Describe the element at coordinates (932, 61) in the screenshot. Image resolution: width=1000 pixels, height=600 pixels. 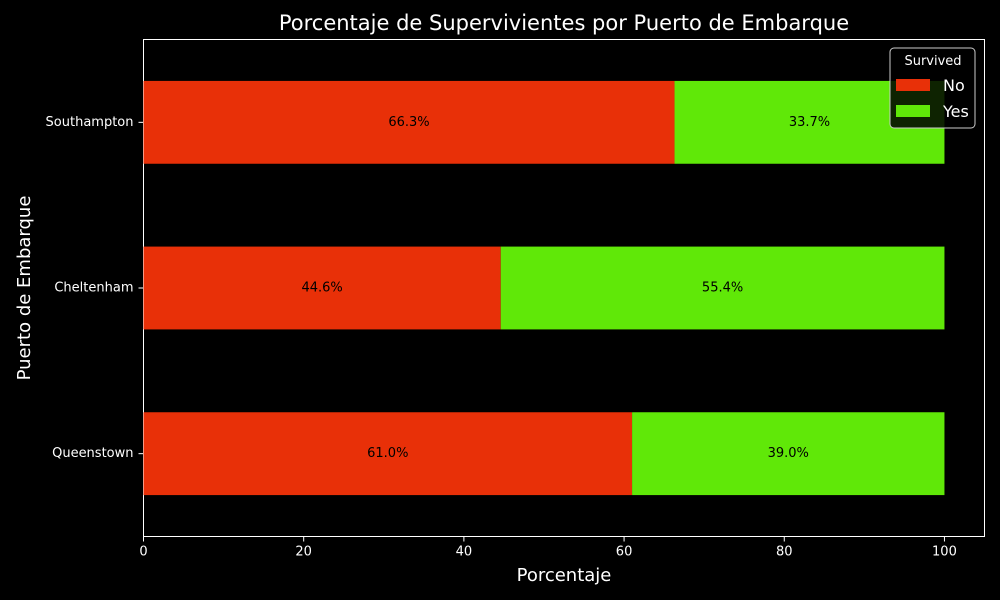
I see `legend-title: Survived` at that location.